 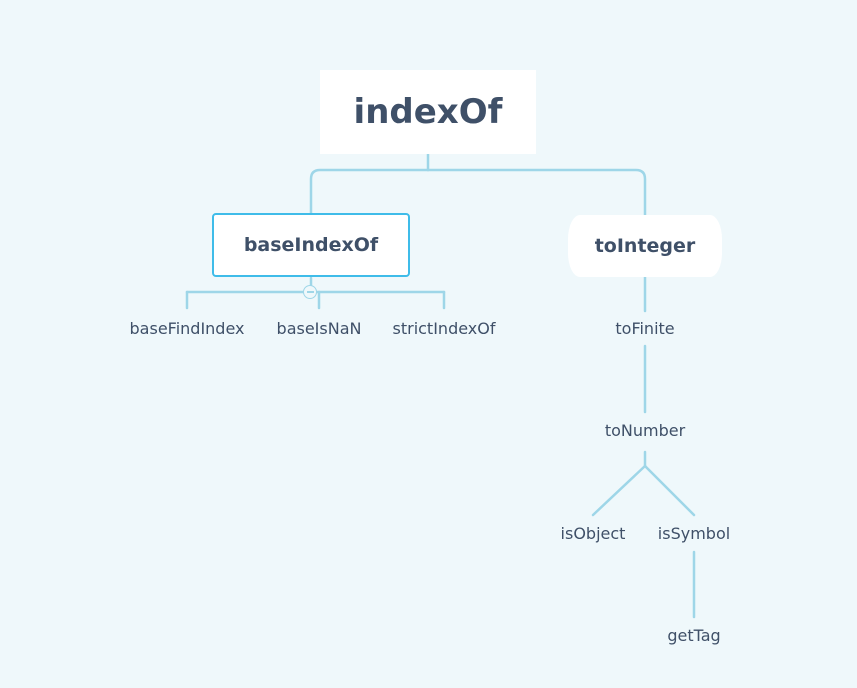 I want to click on subtopic-tointeger-label: toInteger, so click(x=645, y=246).